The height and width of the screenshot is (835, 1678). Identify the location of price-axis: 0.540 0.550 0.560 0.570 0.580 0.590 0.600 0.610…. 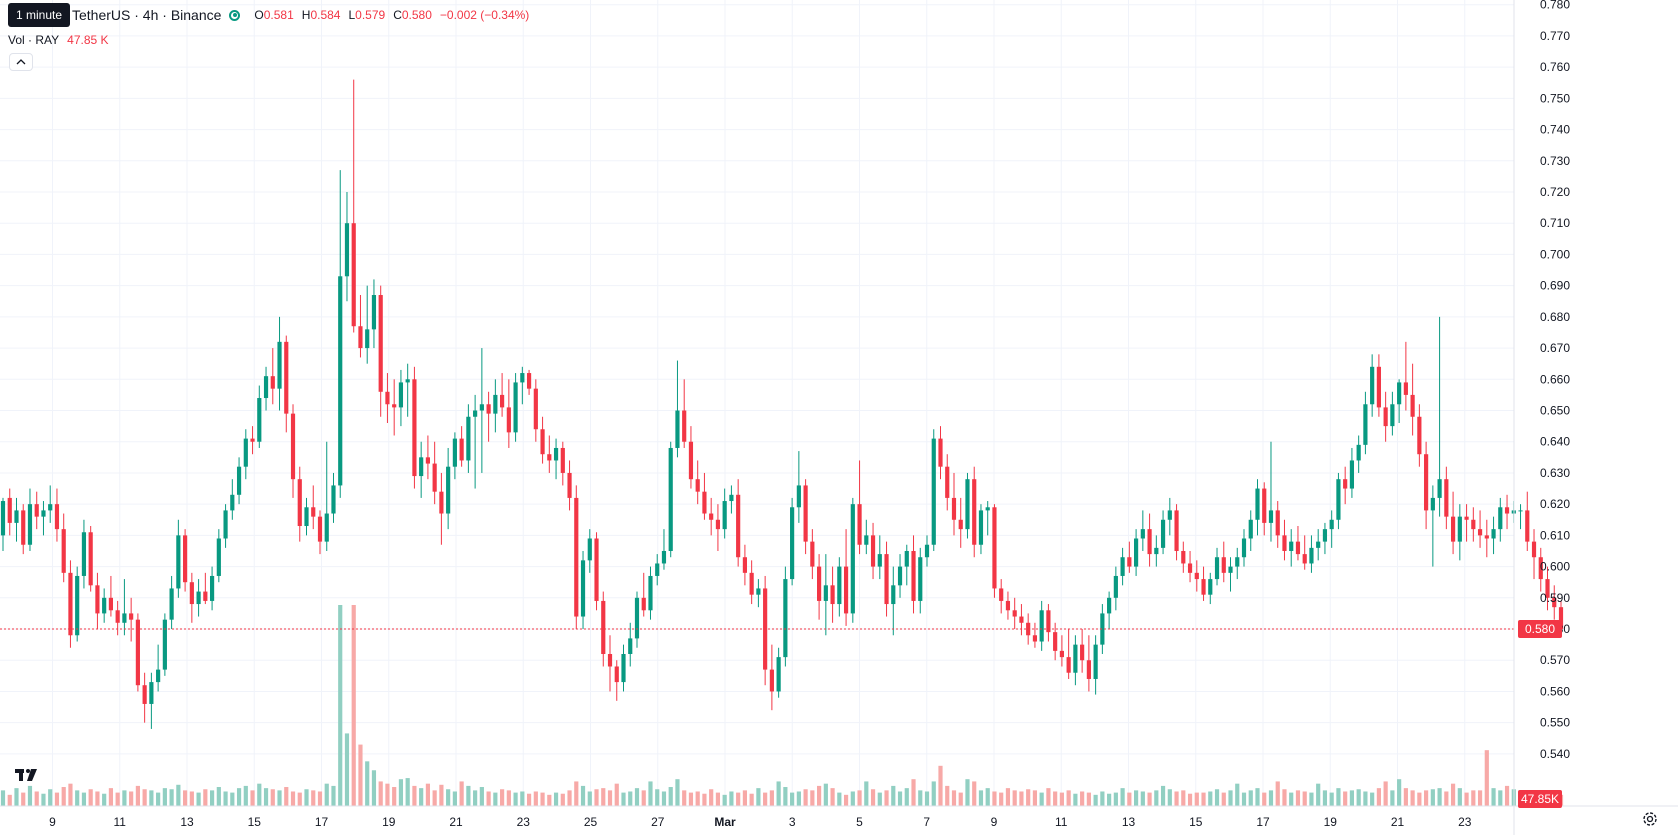
(1541, 417).